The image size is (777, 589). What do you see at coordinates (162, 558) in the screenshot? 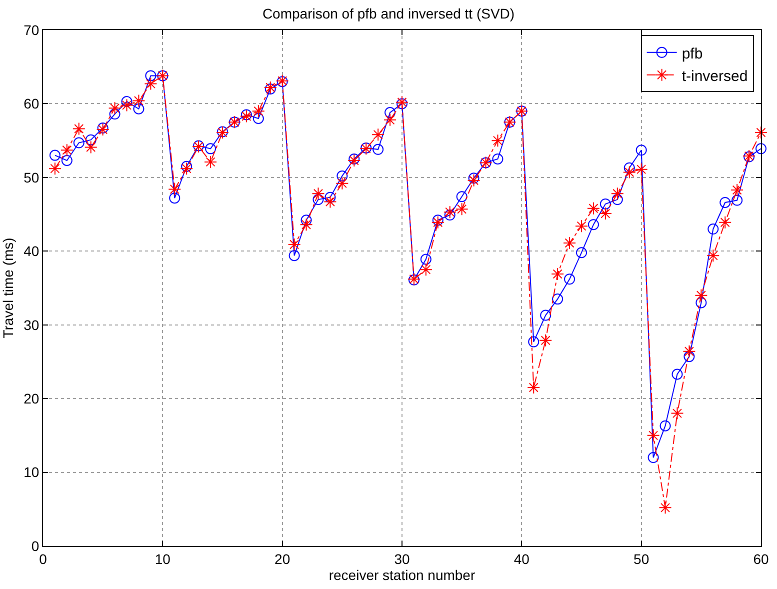
I see `x-tick-label: 10` at bounding box center [162, 558].